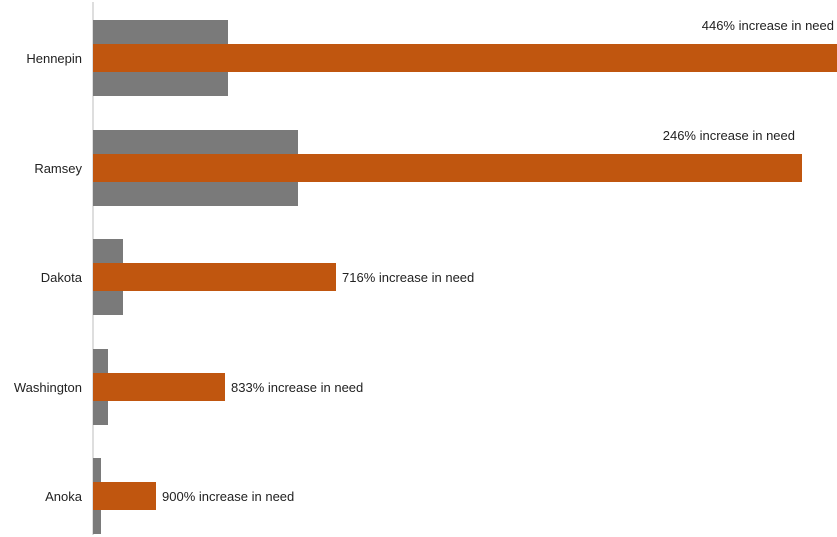  I want to click on category-label: Washington, so click(48, 387).